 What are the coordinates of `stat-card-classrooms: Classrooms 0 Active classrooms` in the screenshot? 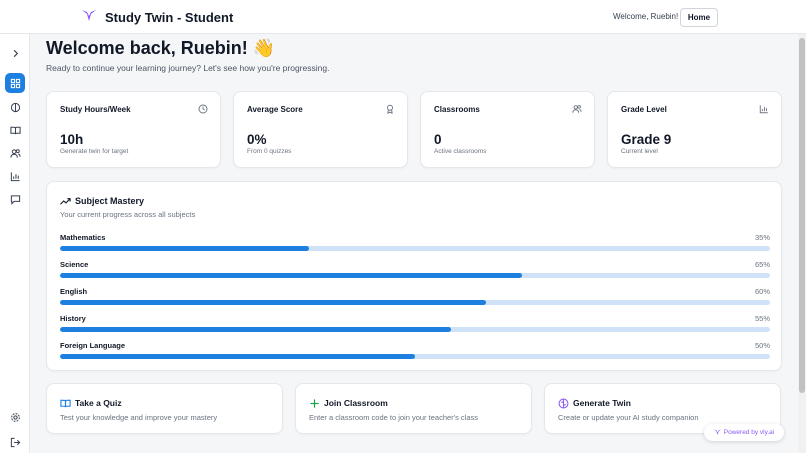 It's located at (507, 129).